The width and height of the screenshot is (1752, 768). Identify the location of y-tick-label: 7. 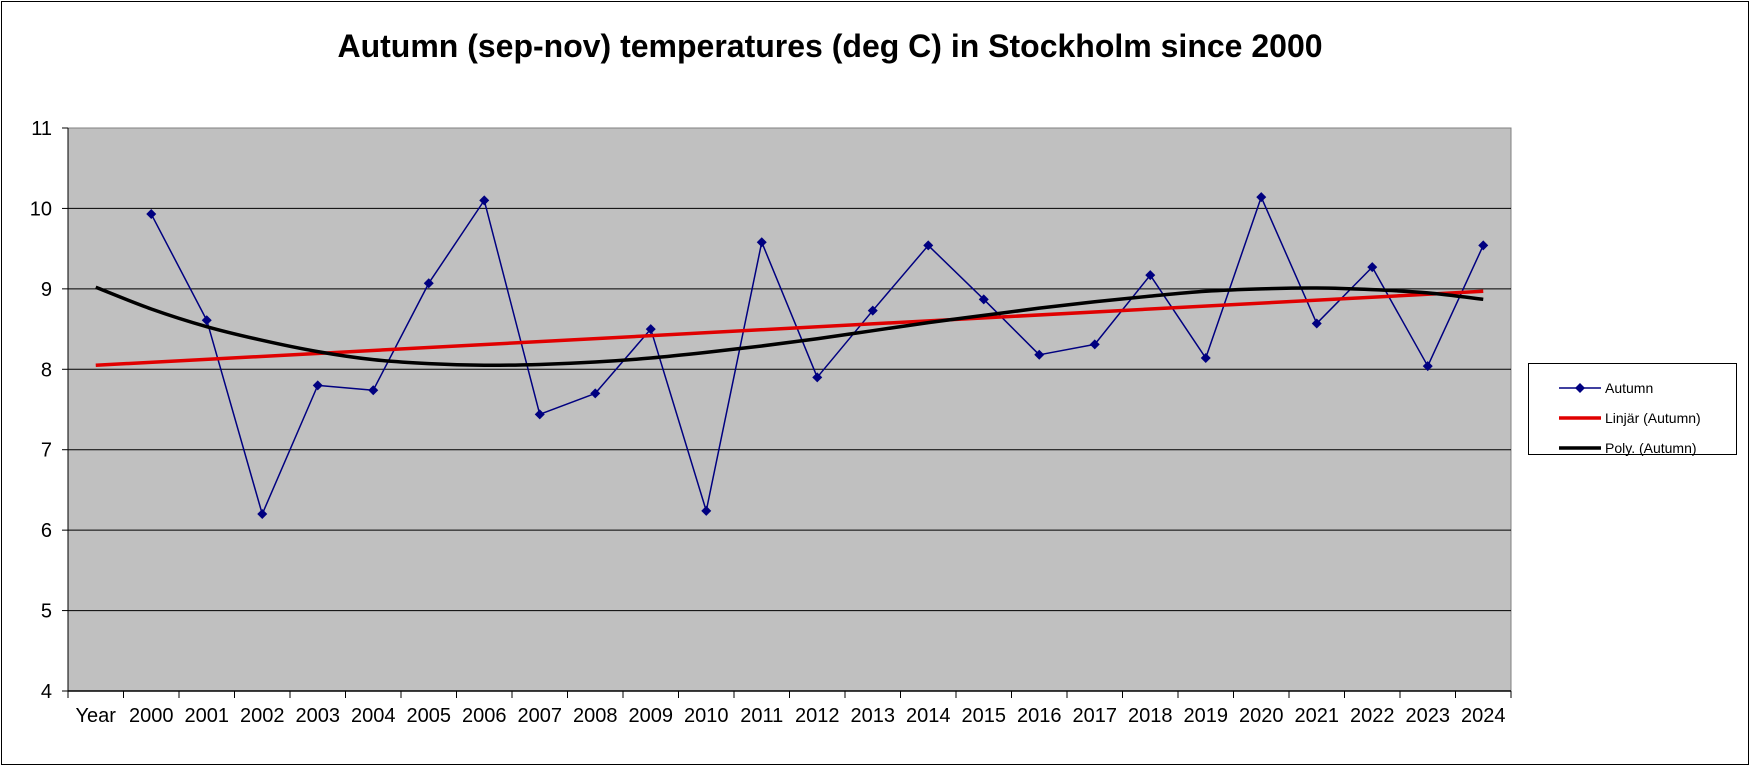
(46, 451).